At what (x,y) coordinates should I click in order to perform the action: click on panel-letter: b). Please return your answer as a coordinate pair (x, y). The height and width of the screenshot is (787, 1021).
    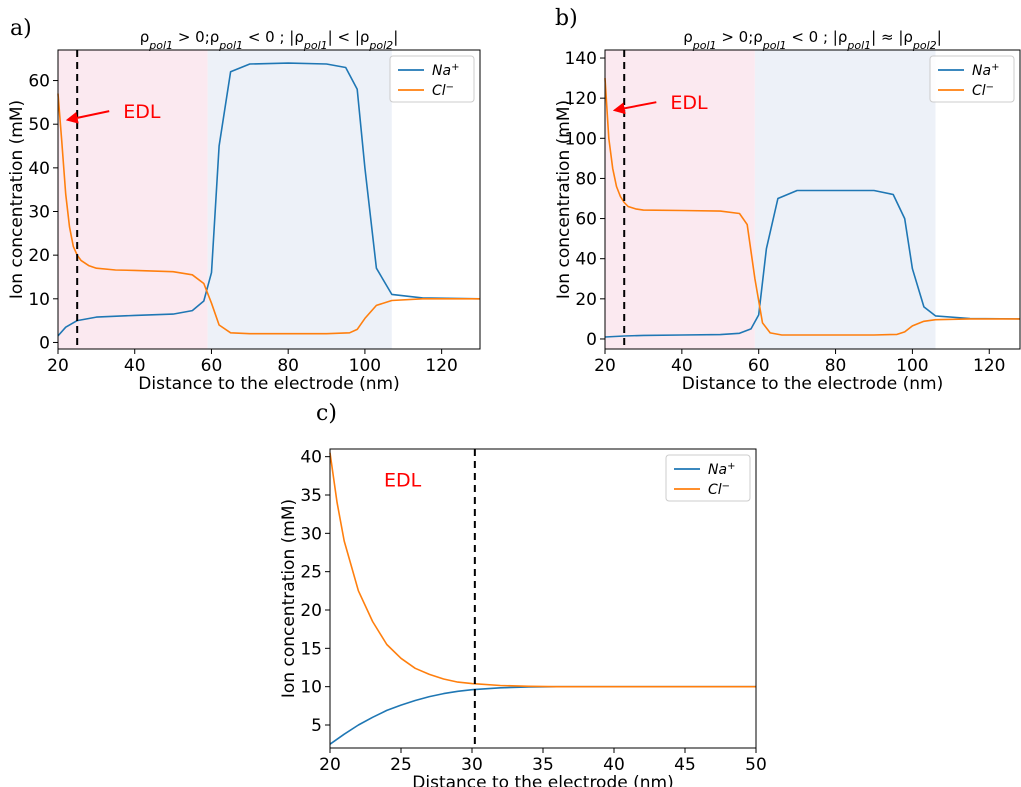
    Looking at the image, I should click on (566, 18).